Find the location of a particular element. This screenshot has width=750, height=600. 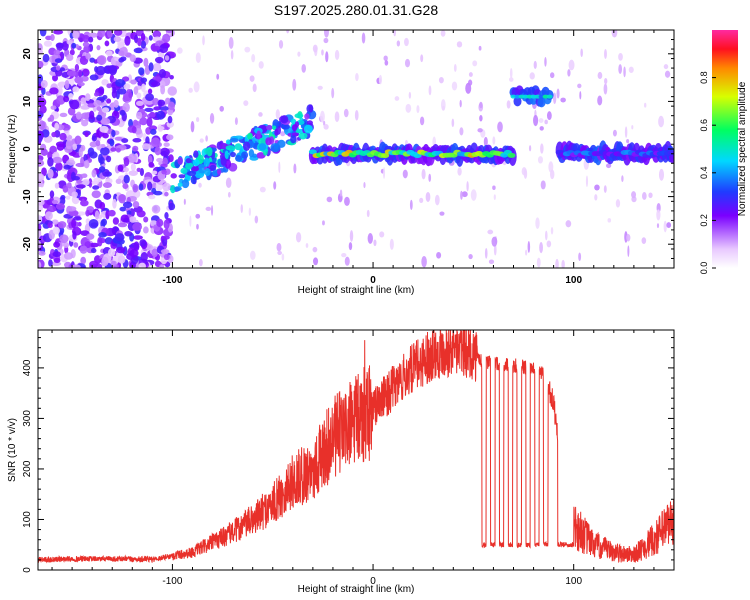

burst-halo is located at coordinates (541, 102).